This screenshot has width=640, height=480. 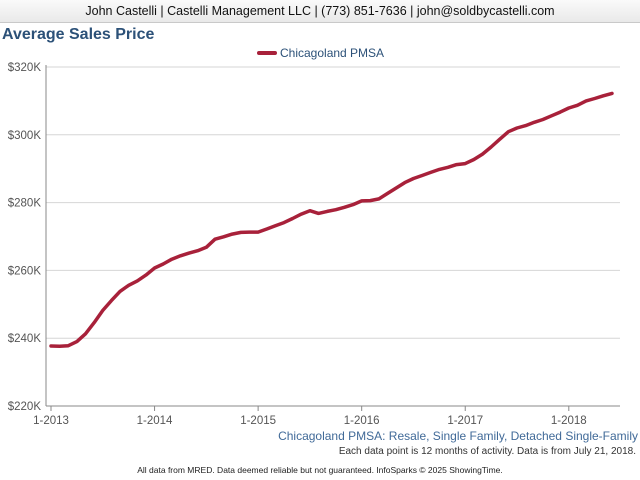 What do you see at coordinates (258, 421) in the screenshot?
I see `x-tick-label: 1-2015` at bounding box center [258, 421].